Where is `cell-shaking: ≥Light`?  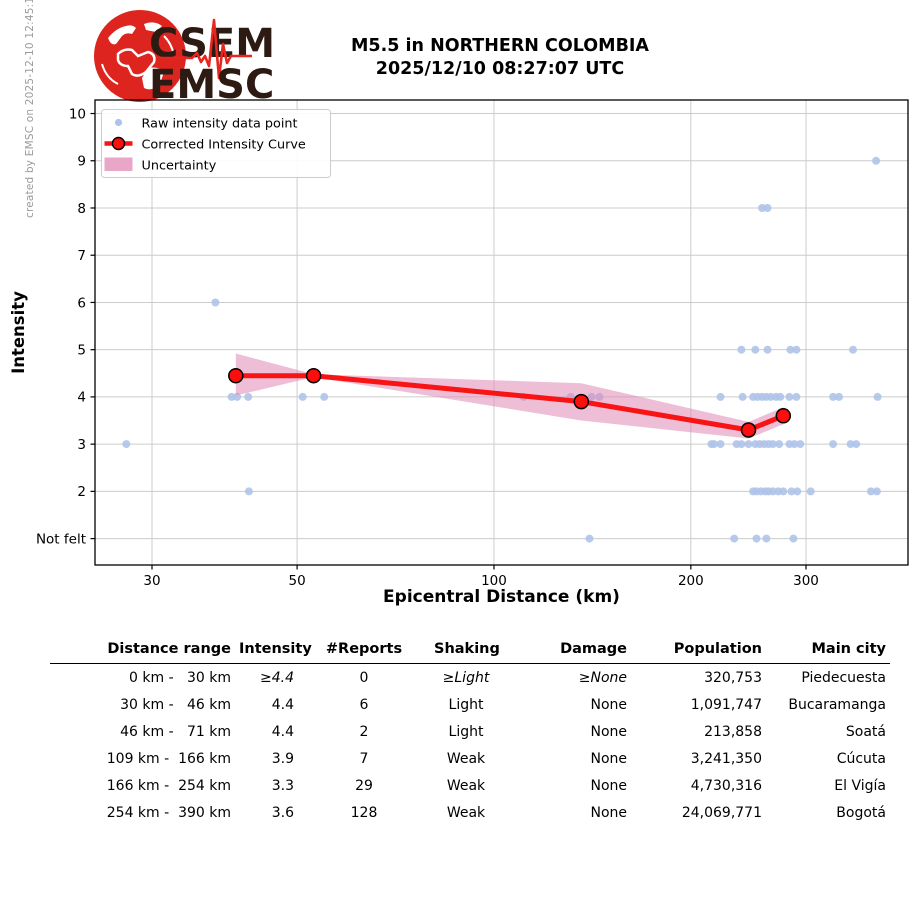 cell-shaking: ≥Light is located at coordinates (466, 677).